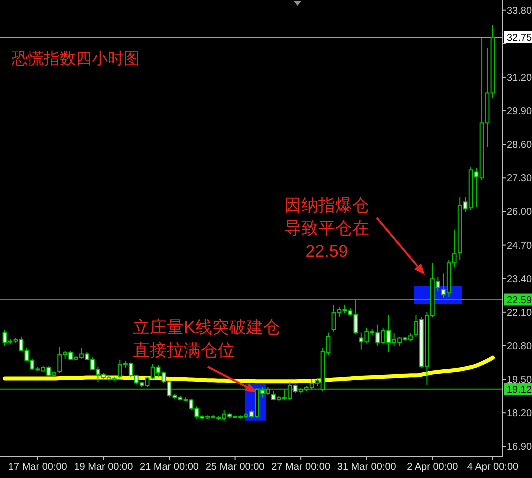 Image resolution: width=532 pixels, height=478 pixels. I want to click on y-tick-label: 26.00, so click(519, 212).